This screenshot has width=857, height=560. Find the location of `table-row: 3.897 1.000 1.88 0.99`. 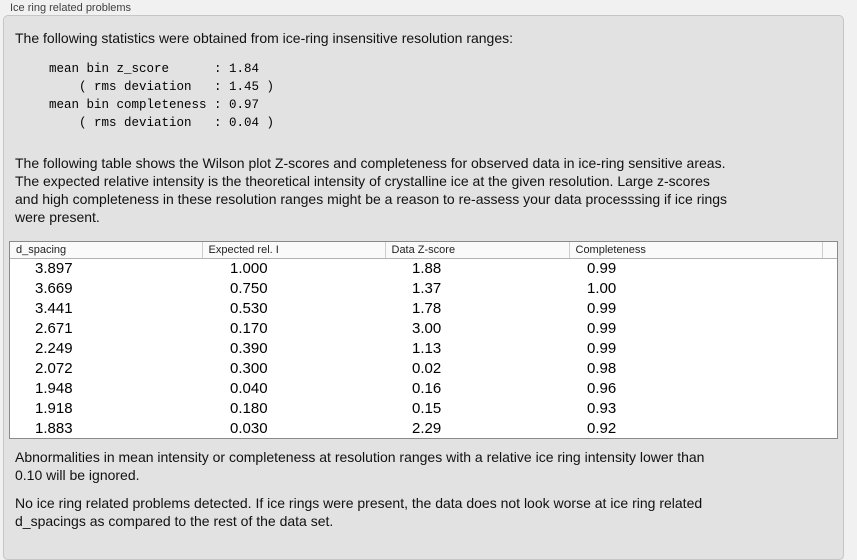

table-row: 3.897 1.000 1.88 0.99 is located at coordinates (423, 268).